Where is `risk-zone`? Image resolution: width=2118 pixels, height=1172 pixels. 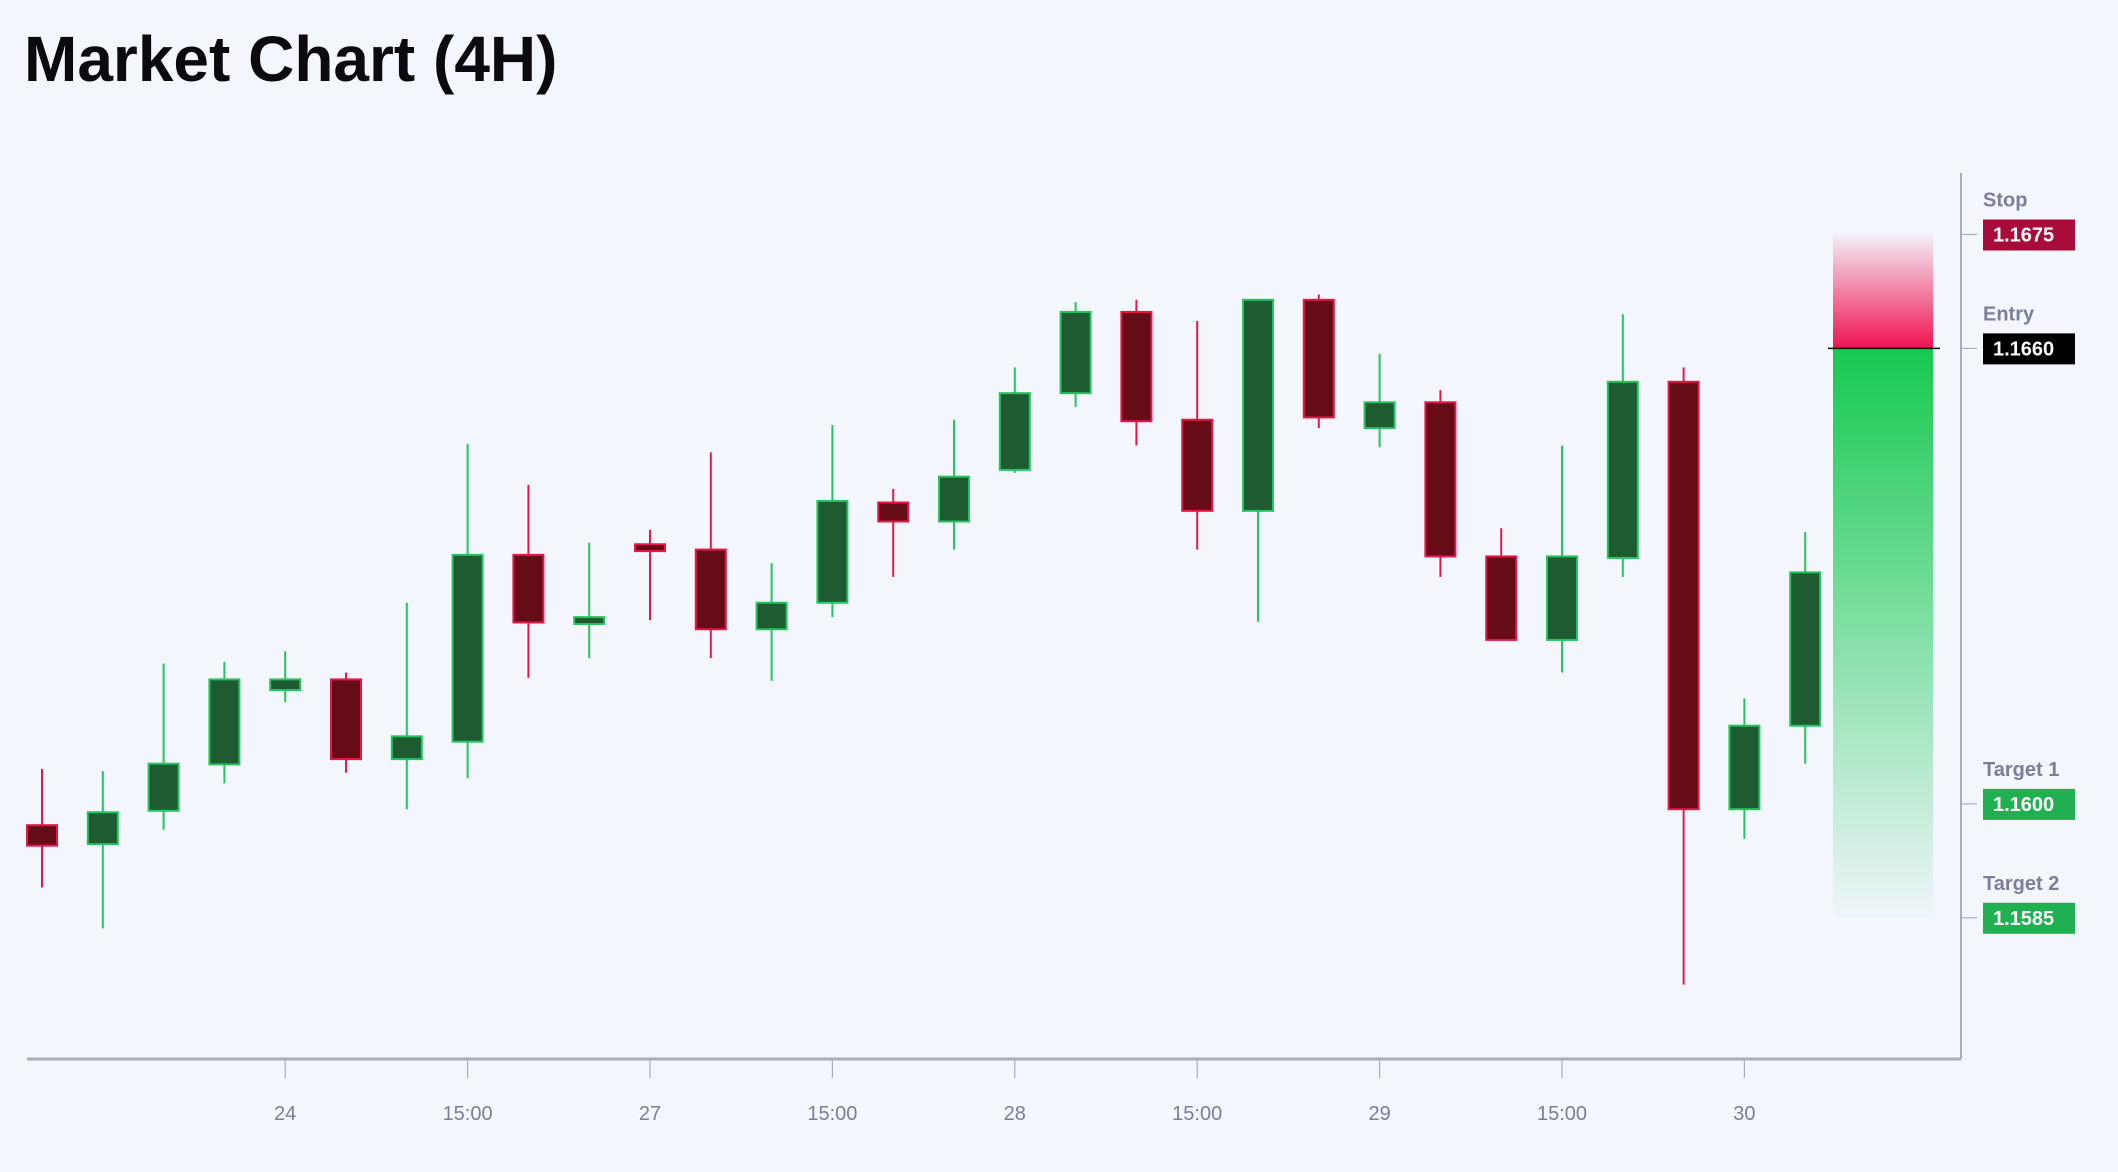 risk-zone is located at coordinates (1883, 291).